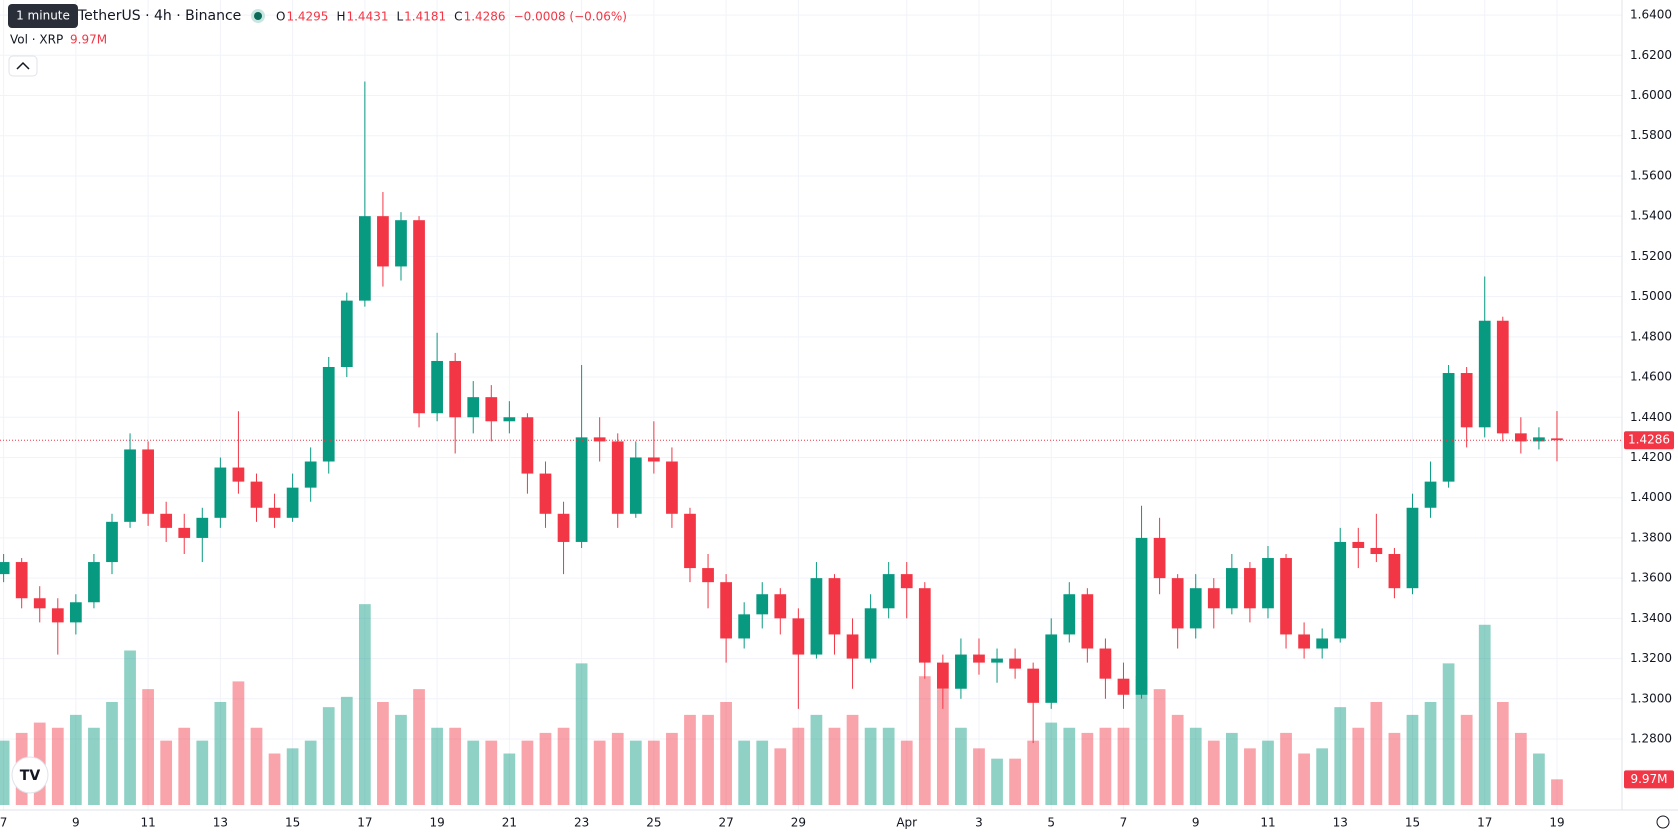 Image resolution: width=1678 pixels, height=835 pixels. I want to click on tooltip-text: 1 minute, so click(43, 16).